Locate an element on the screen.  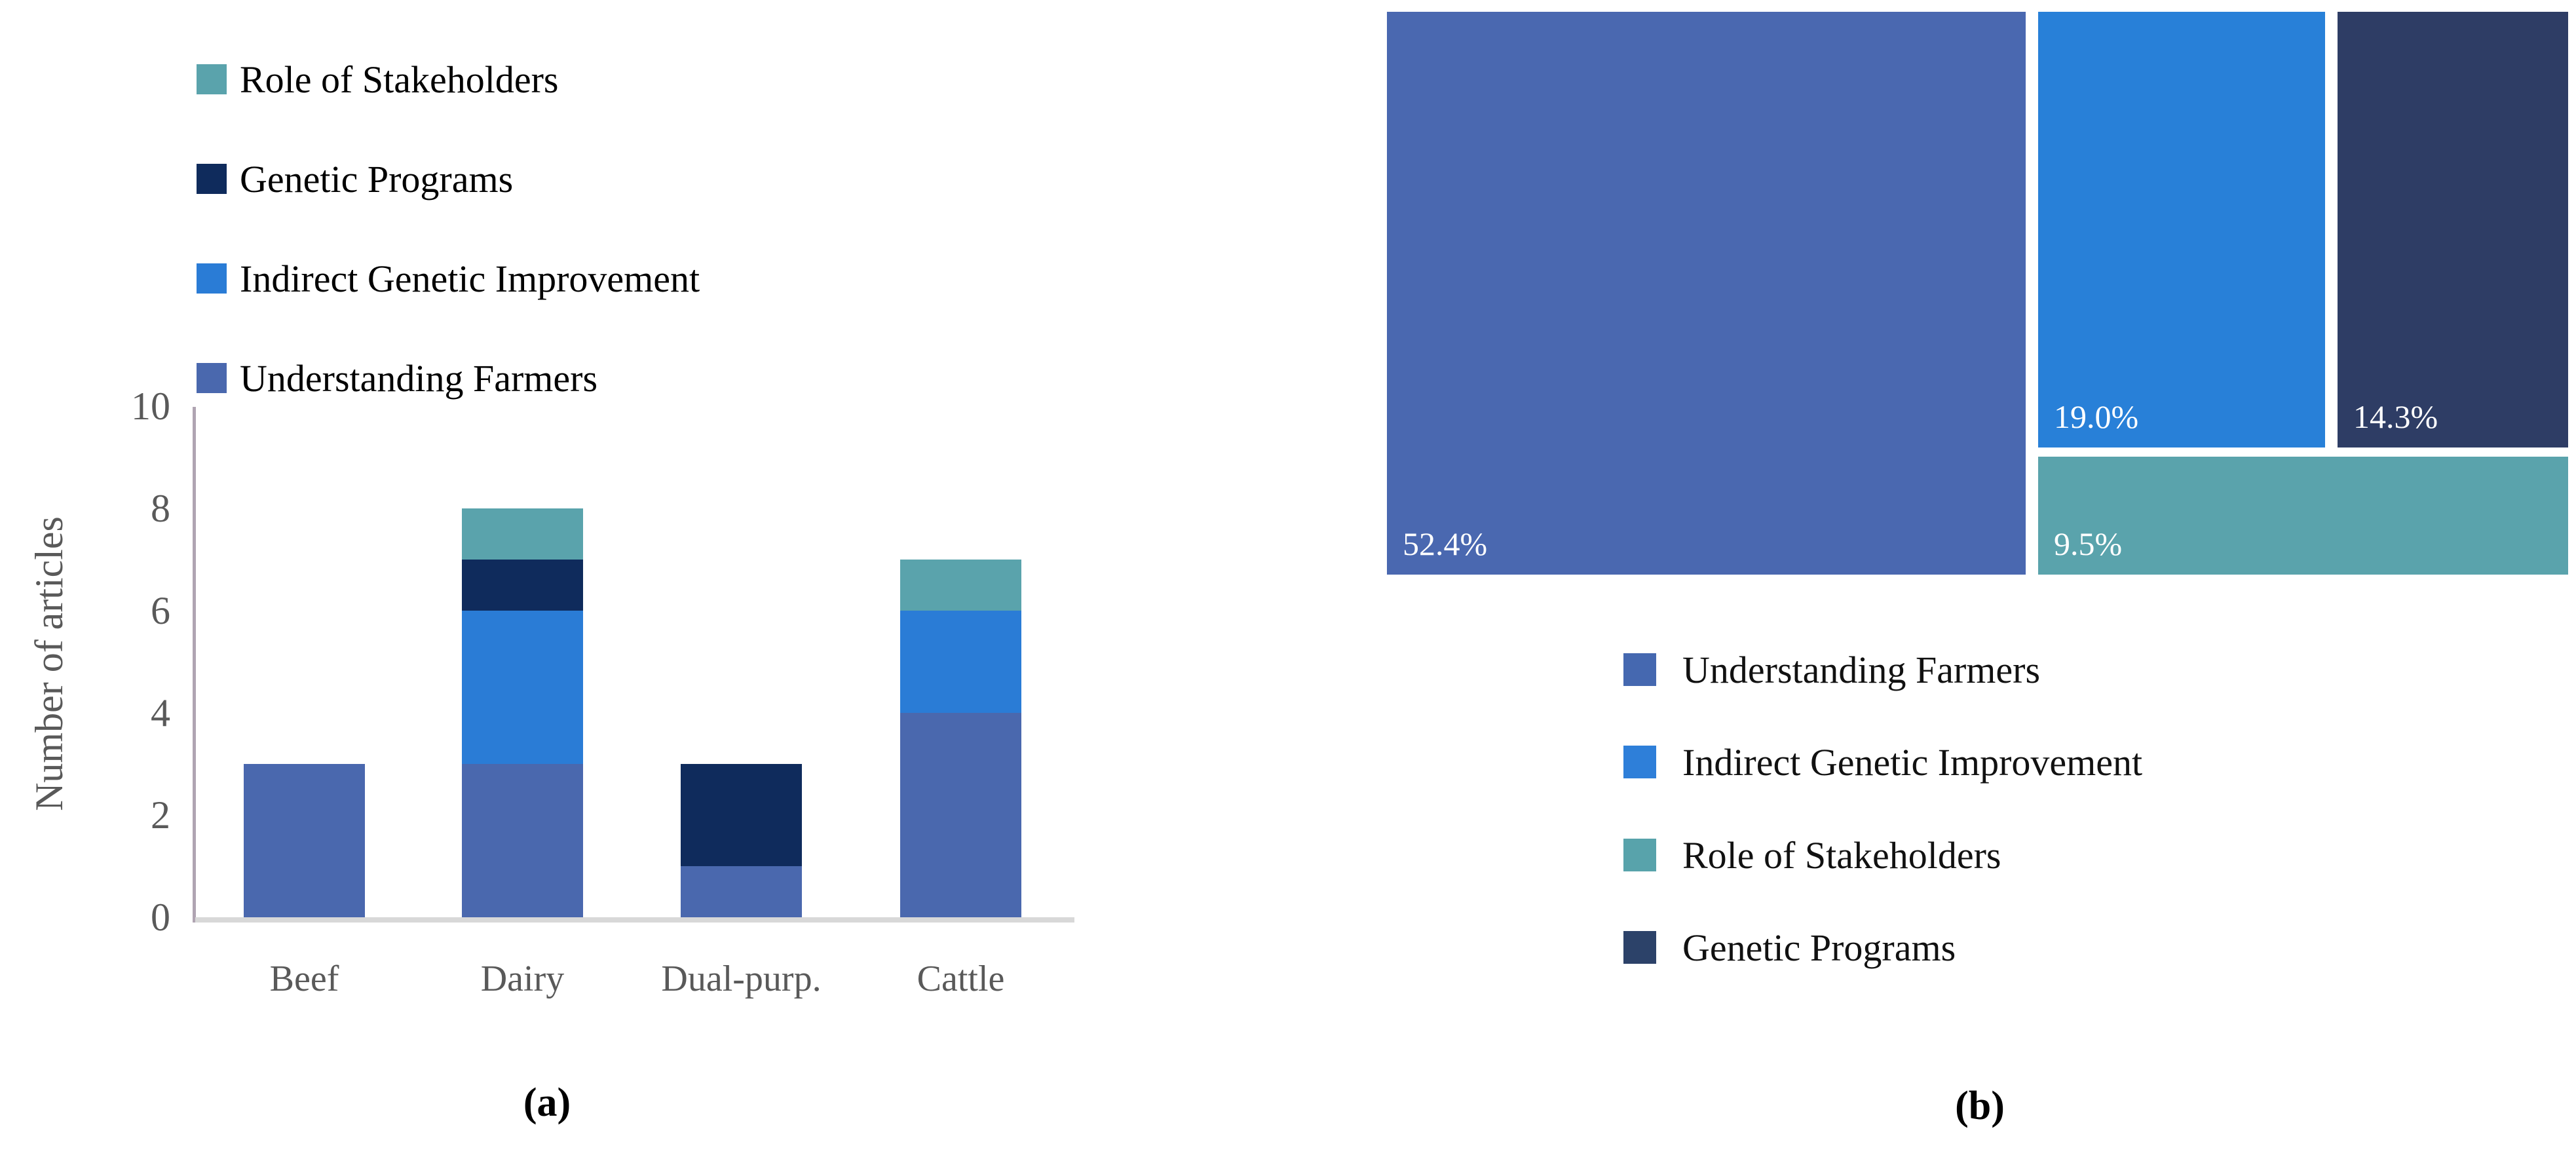
treemap-percent-label: 14.3% is located at coordinates (2395, 416).